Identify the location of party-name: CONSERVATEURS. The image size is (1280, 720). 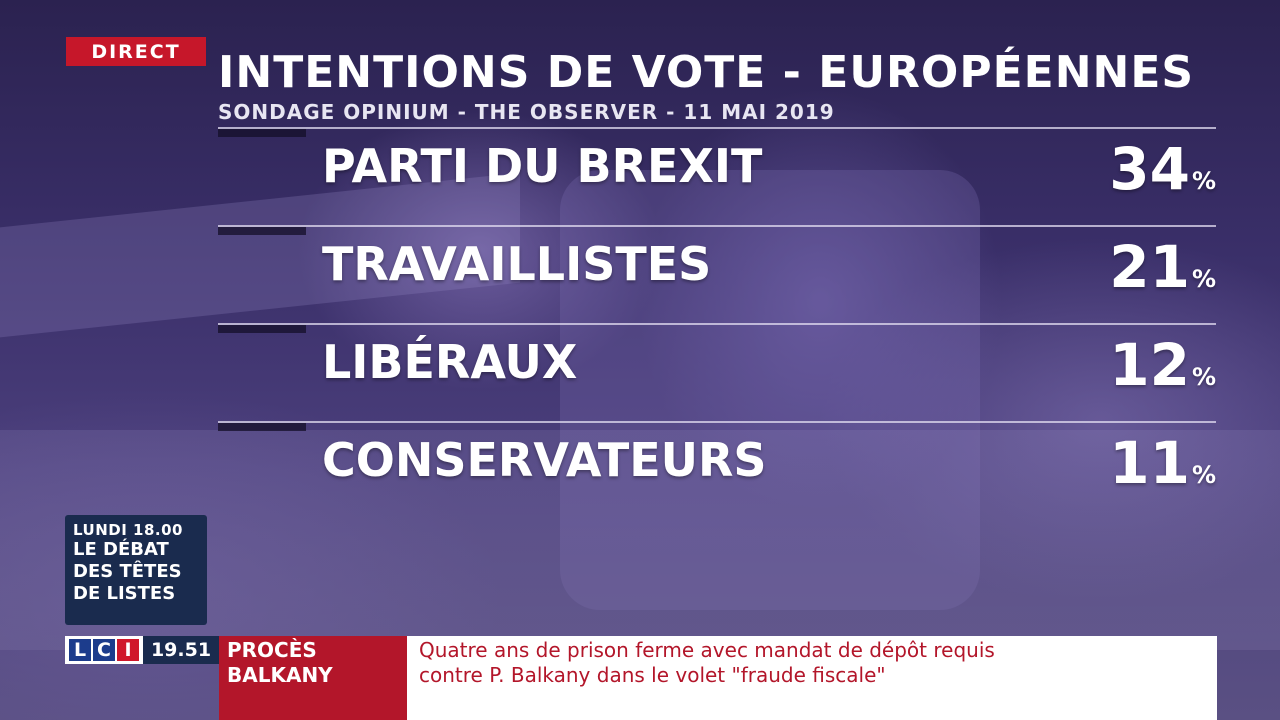
(544, 460).